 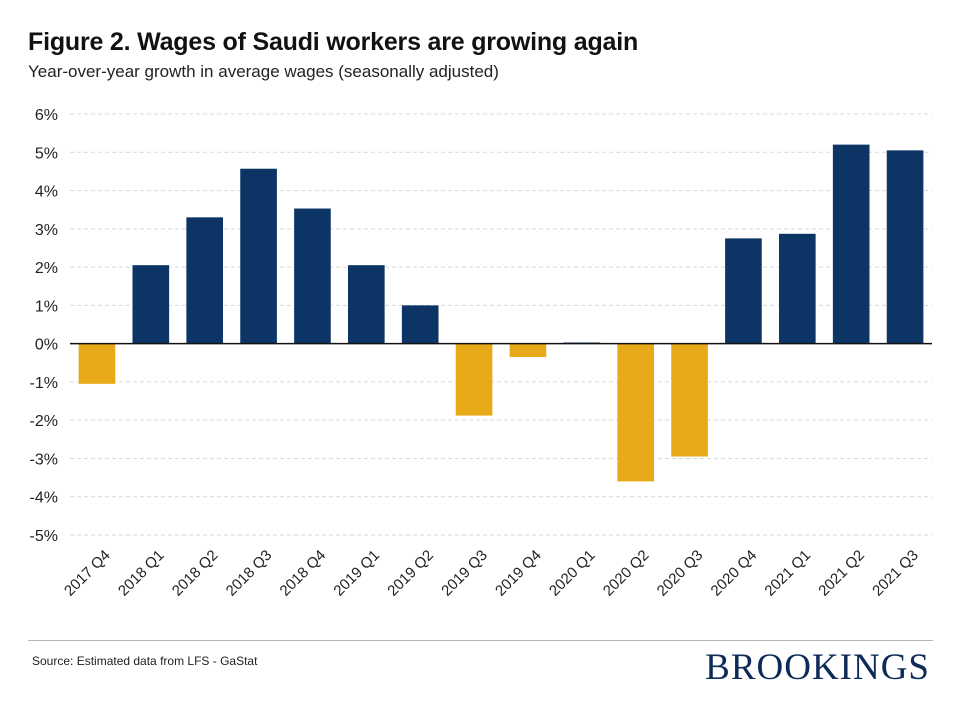 What do you see at coordinates (303, 573) in the screenshot?
I see `x-tick-label: 2018 Q4` at bounding box center [303, 573].